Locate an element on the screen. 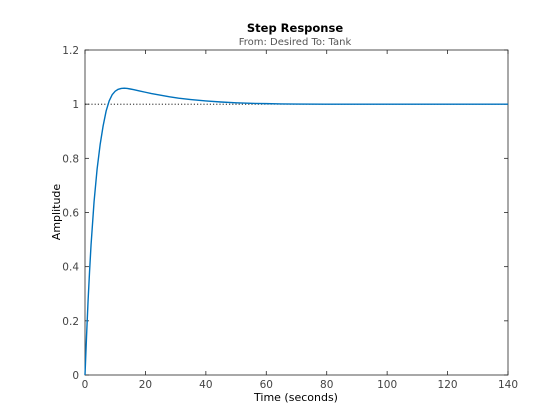  x-tick-label: 60 is located at coordinates (266, 385).